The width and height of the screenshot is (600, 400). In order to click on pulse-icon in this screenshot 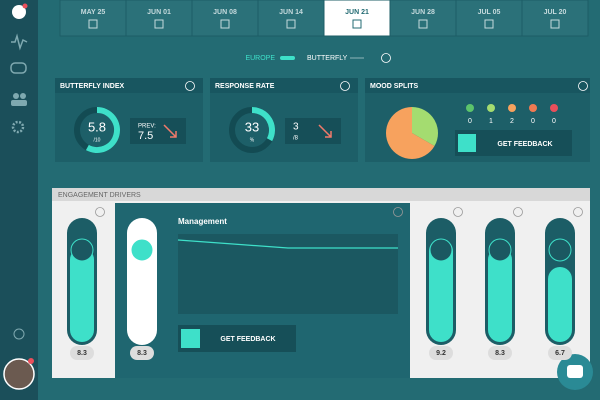, I will do `click(19, 42)`.